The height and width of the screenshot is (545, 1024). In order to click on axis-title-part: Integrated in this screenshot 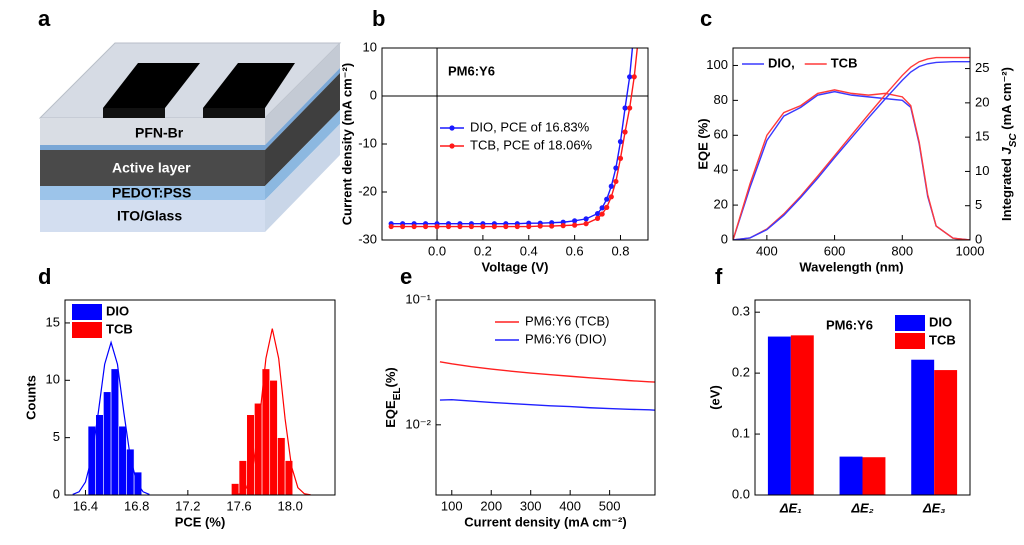, I will do `click(1006, 188)`.